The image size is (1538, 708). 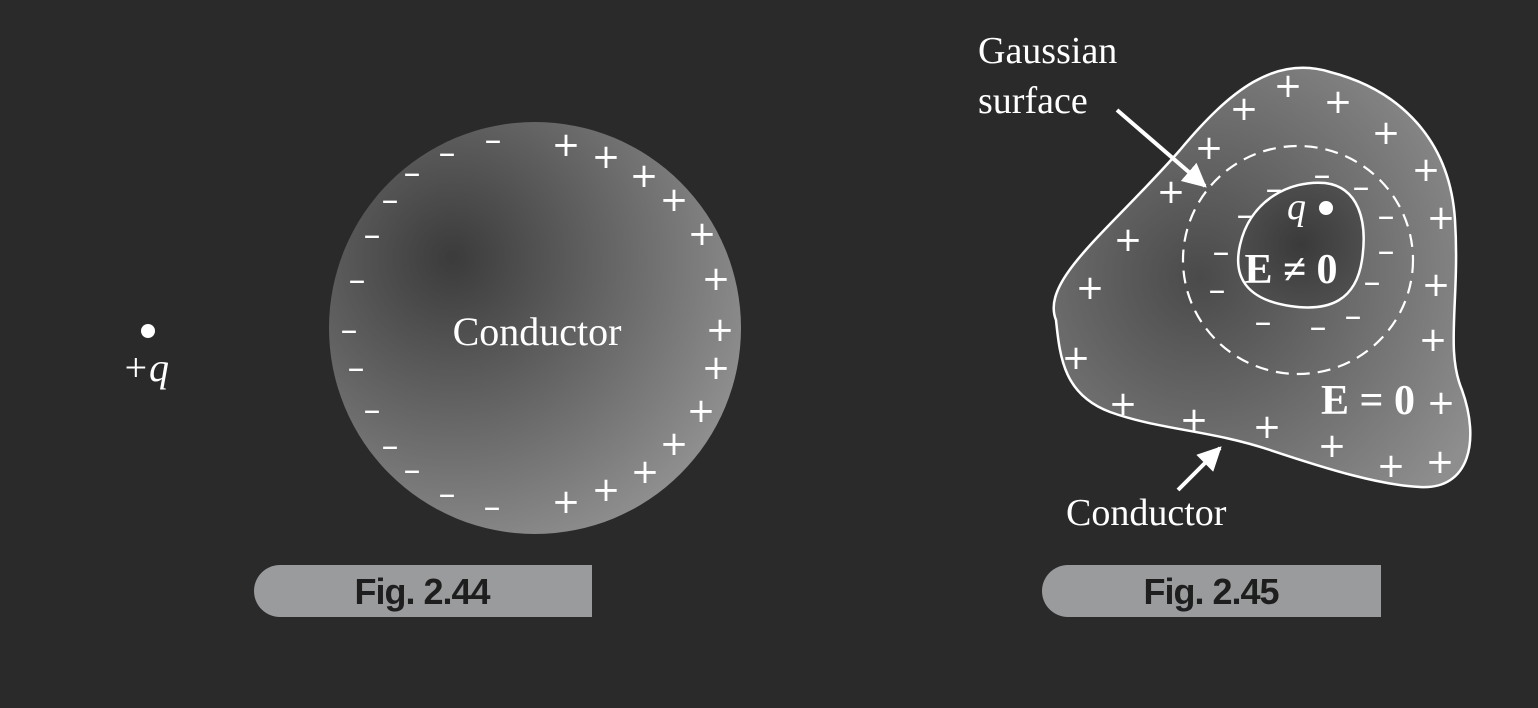 What do you see at coordinates (145, 367) in the screenshot?
I see `point-charge-label: +q` at bounding box center [145, 367].